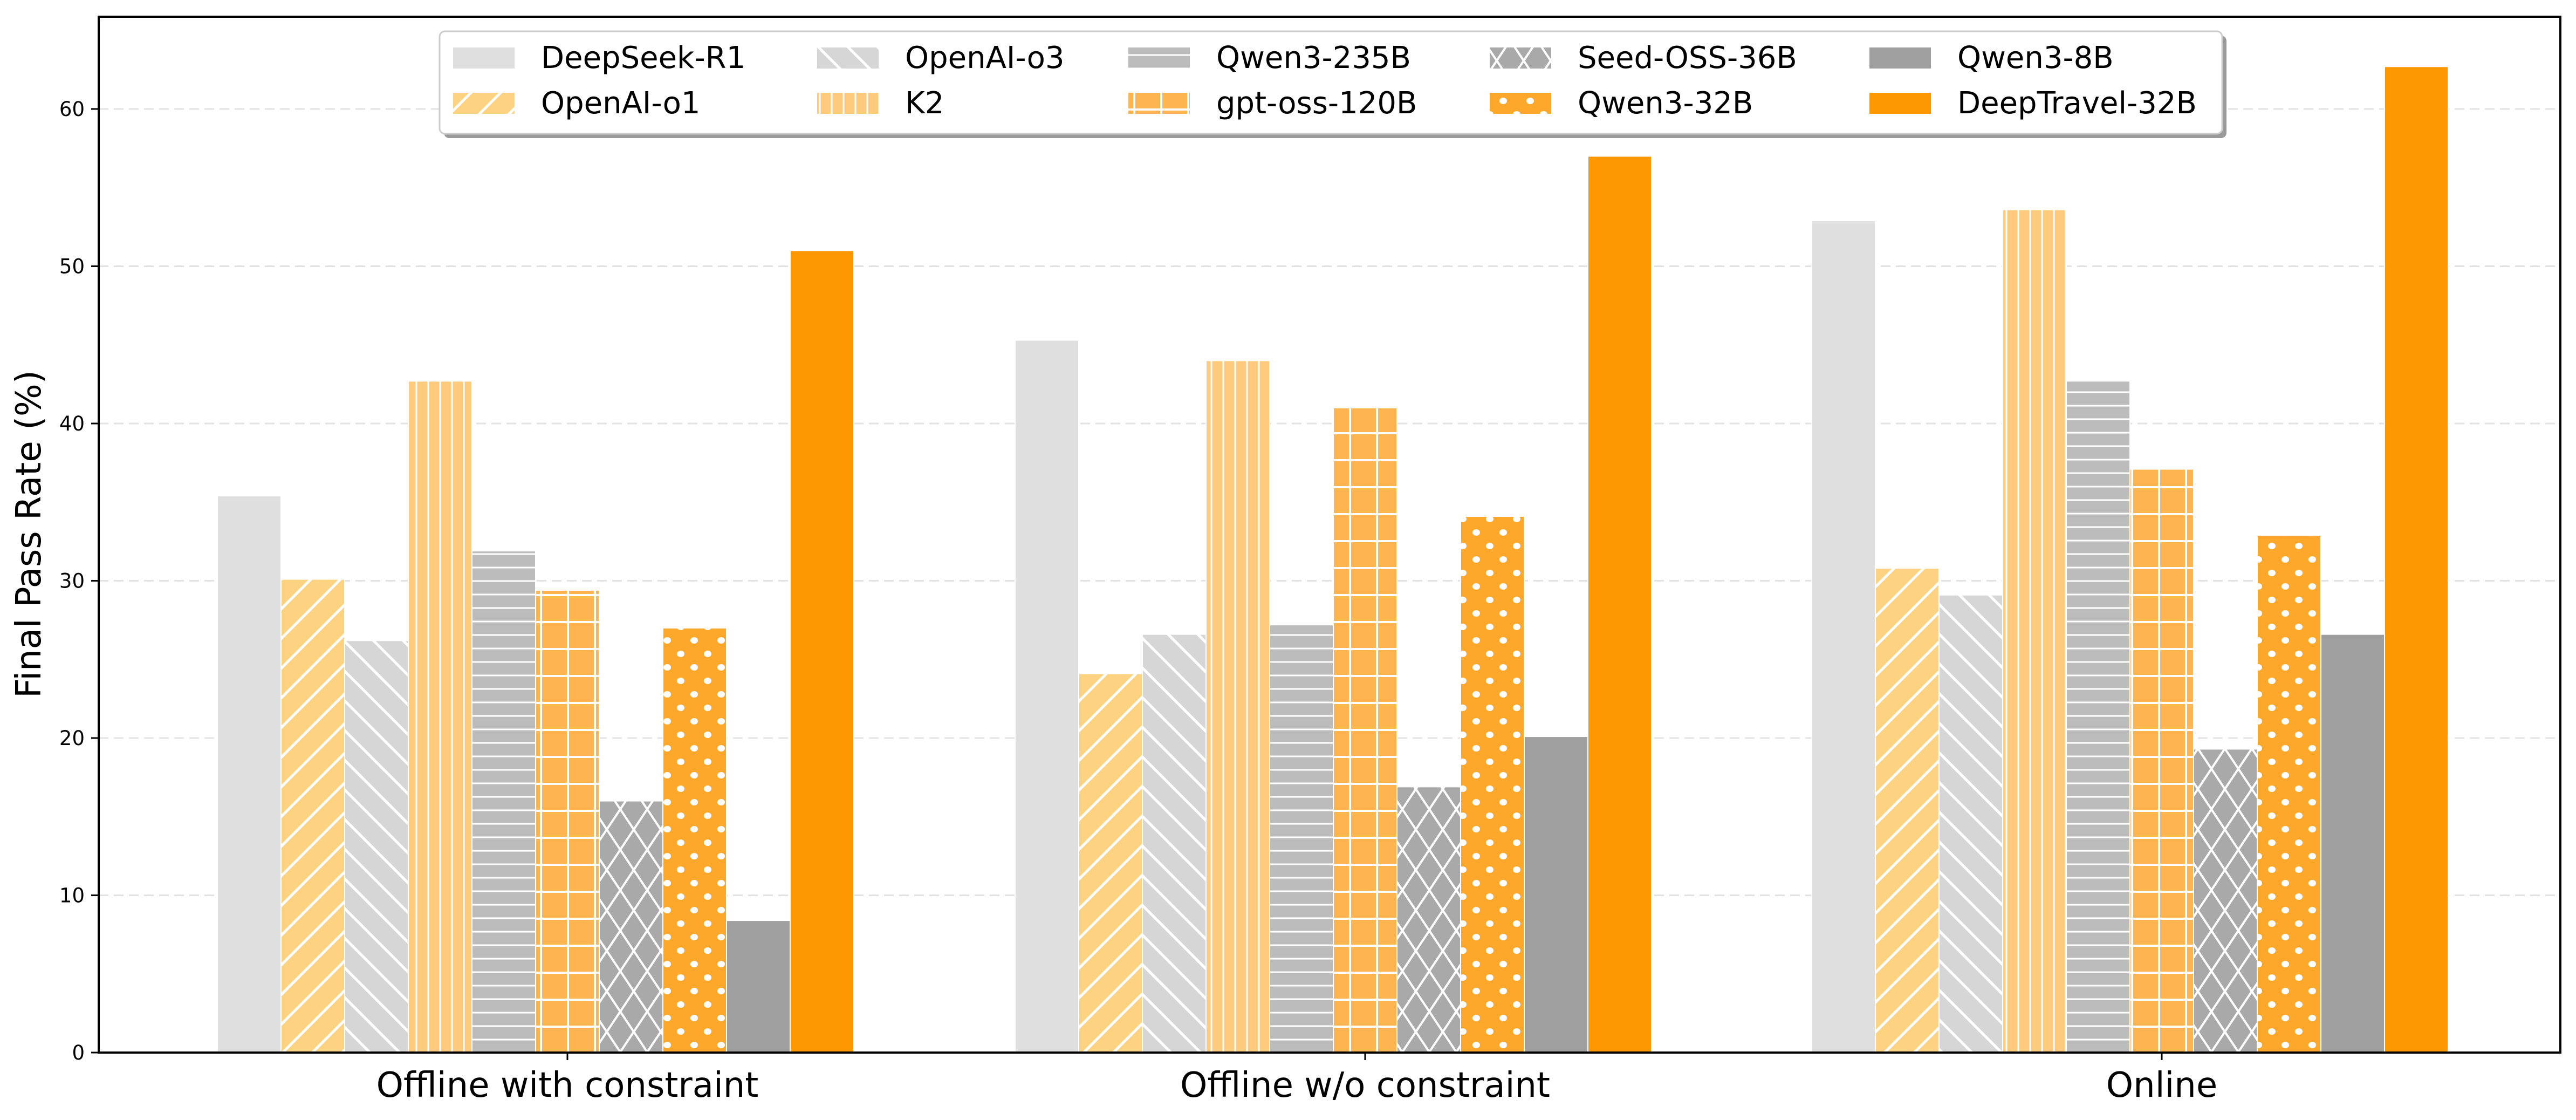  Describe the element at coordinates (880, 104) in the screenshot. I see `legend-item: K2` at that location.